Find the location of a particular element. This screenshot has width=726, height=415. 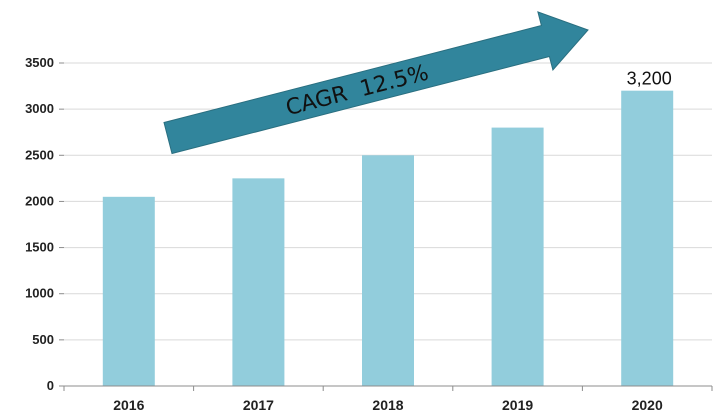

y-tick-label: 1500 is located at coordinates (39, 247).